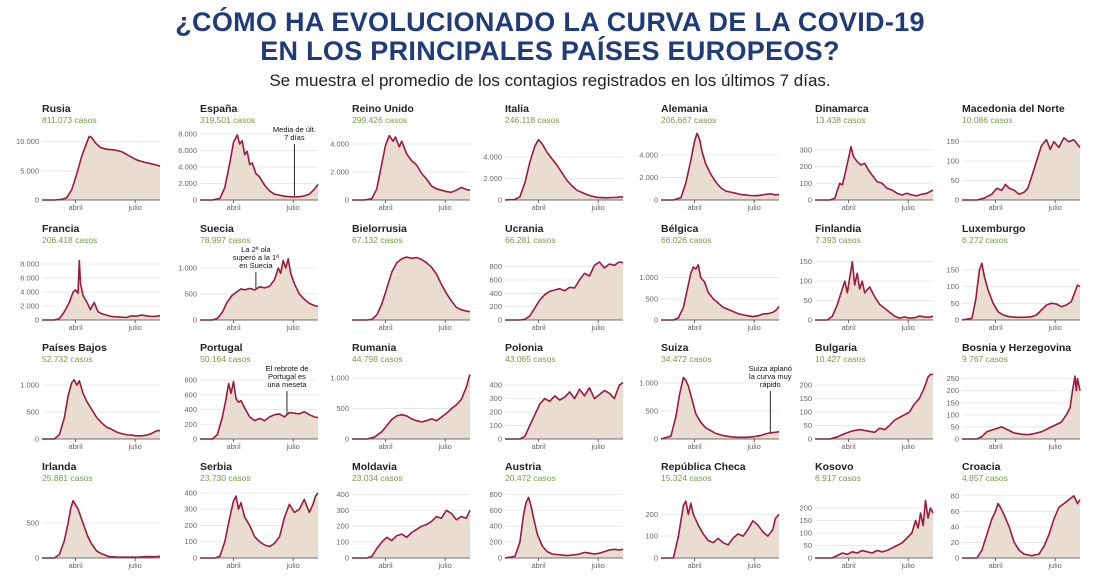 The image size is (1100, 580). Describe the element at coordinates (69, 120) in the screenshot. I see `case-count: 811.073 casos` at that location.